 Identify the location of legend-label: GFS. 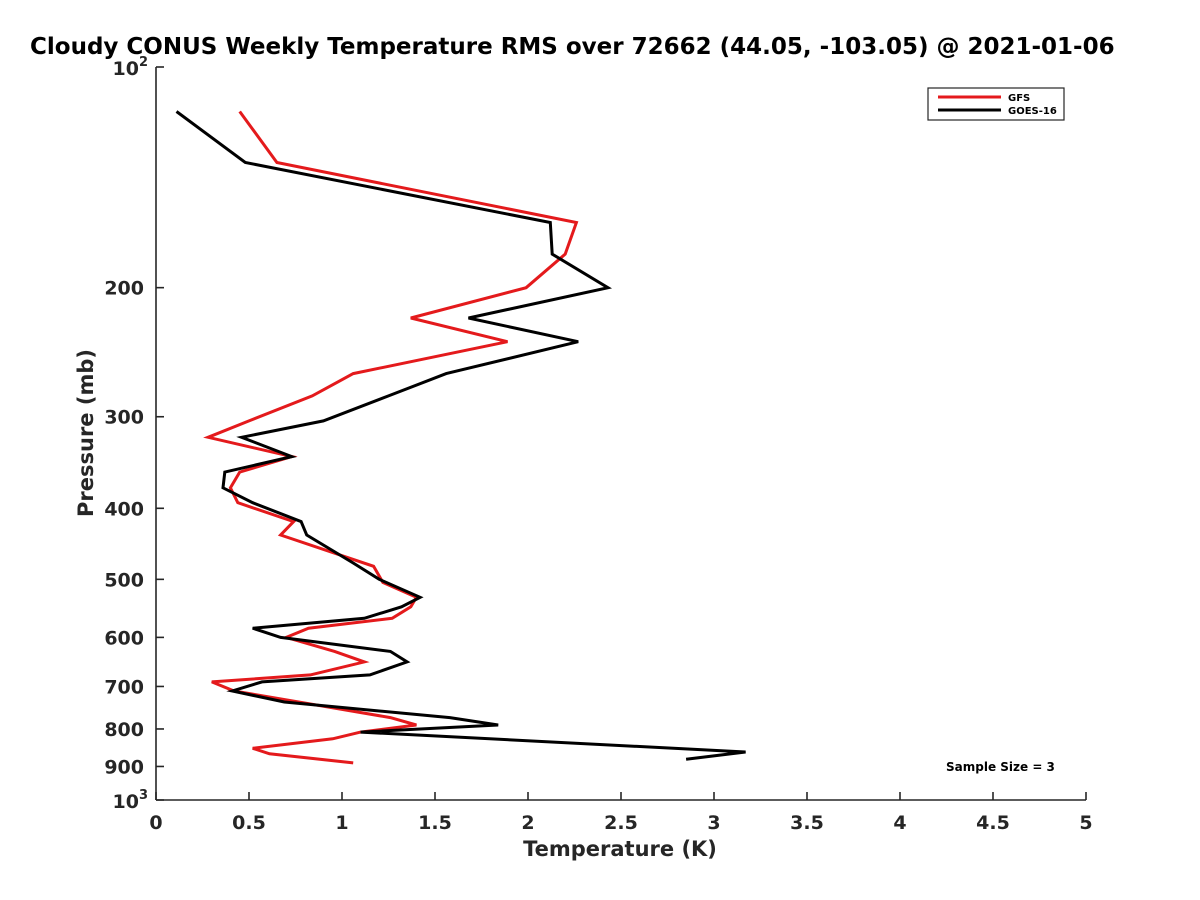
(1019, 98).